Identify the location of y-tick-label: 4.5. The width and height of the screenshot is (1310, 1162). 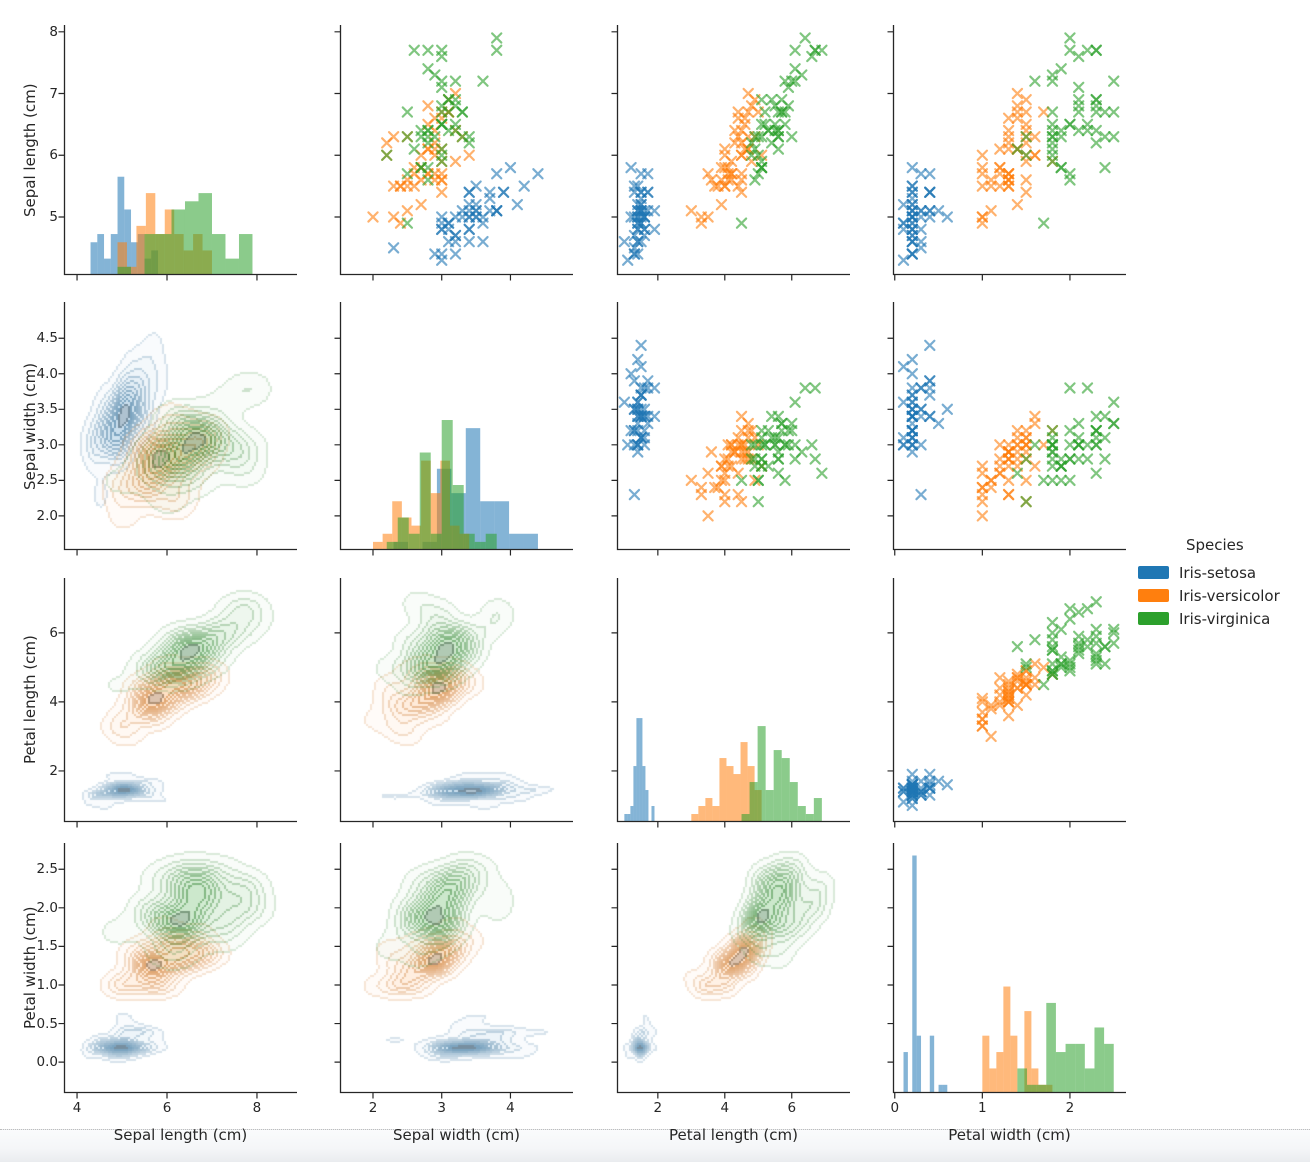
(47, 338).